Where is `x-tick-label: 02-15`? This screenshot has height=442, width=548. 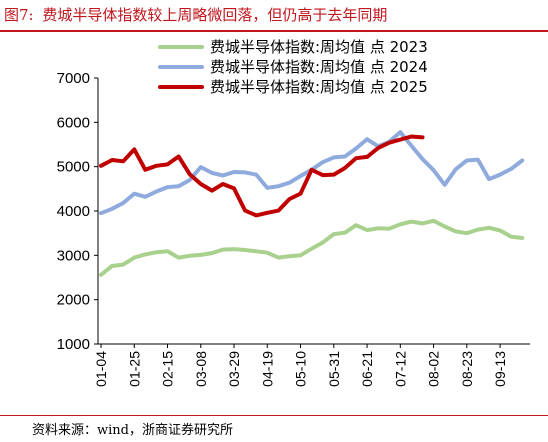
x-tick-label: 02-15 is located at coordinates (168, 369).